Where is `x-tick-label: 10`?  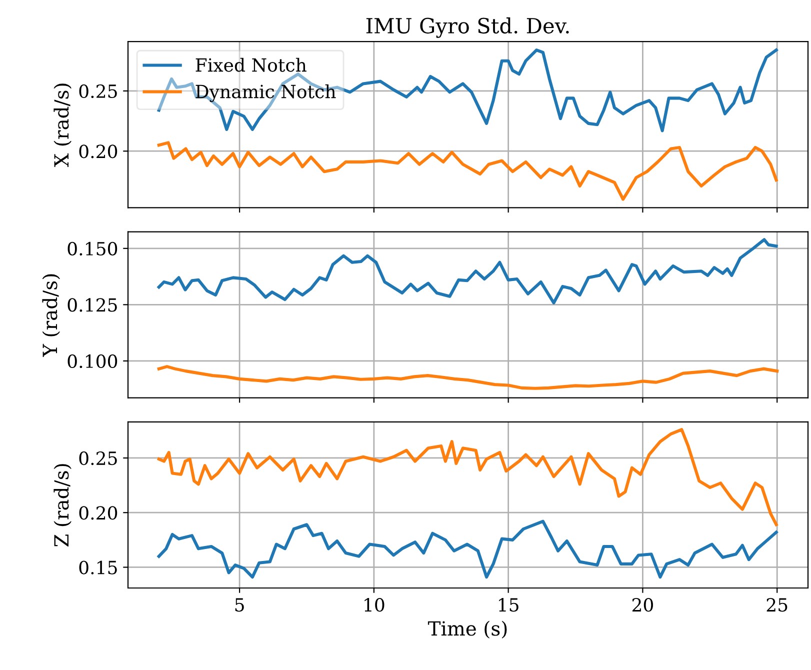
x-tick-label: 10 is located at coordinates (374, 605).